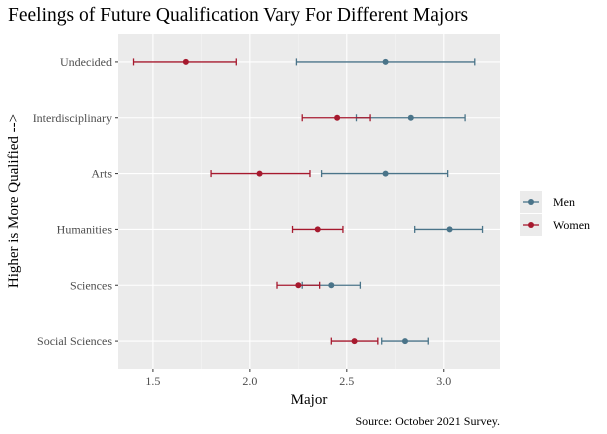  I want to click on x-tick-label: 3.0, so click(443, 381).